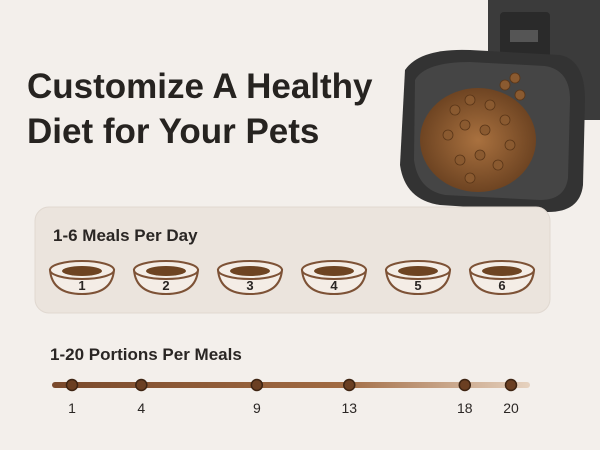 This screenshot has height=450, width=600. I want to click on portions-title: 1-20 Portions Per Meals, so click(146, 354).